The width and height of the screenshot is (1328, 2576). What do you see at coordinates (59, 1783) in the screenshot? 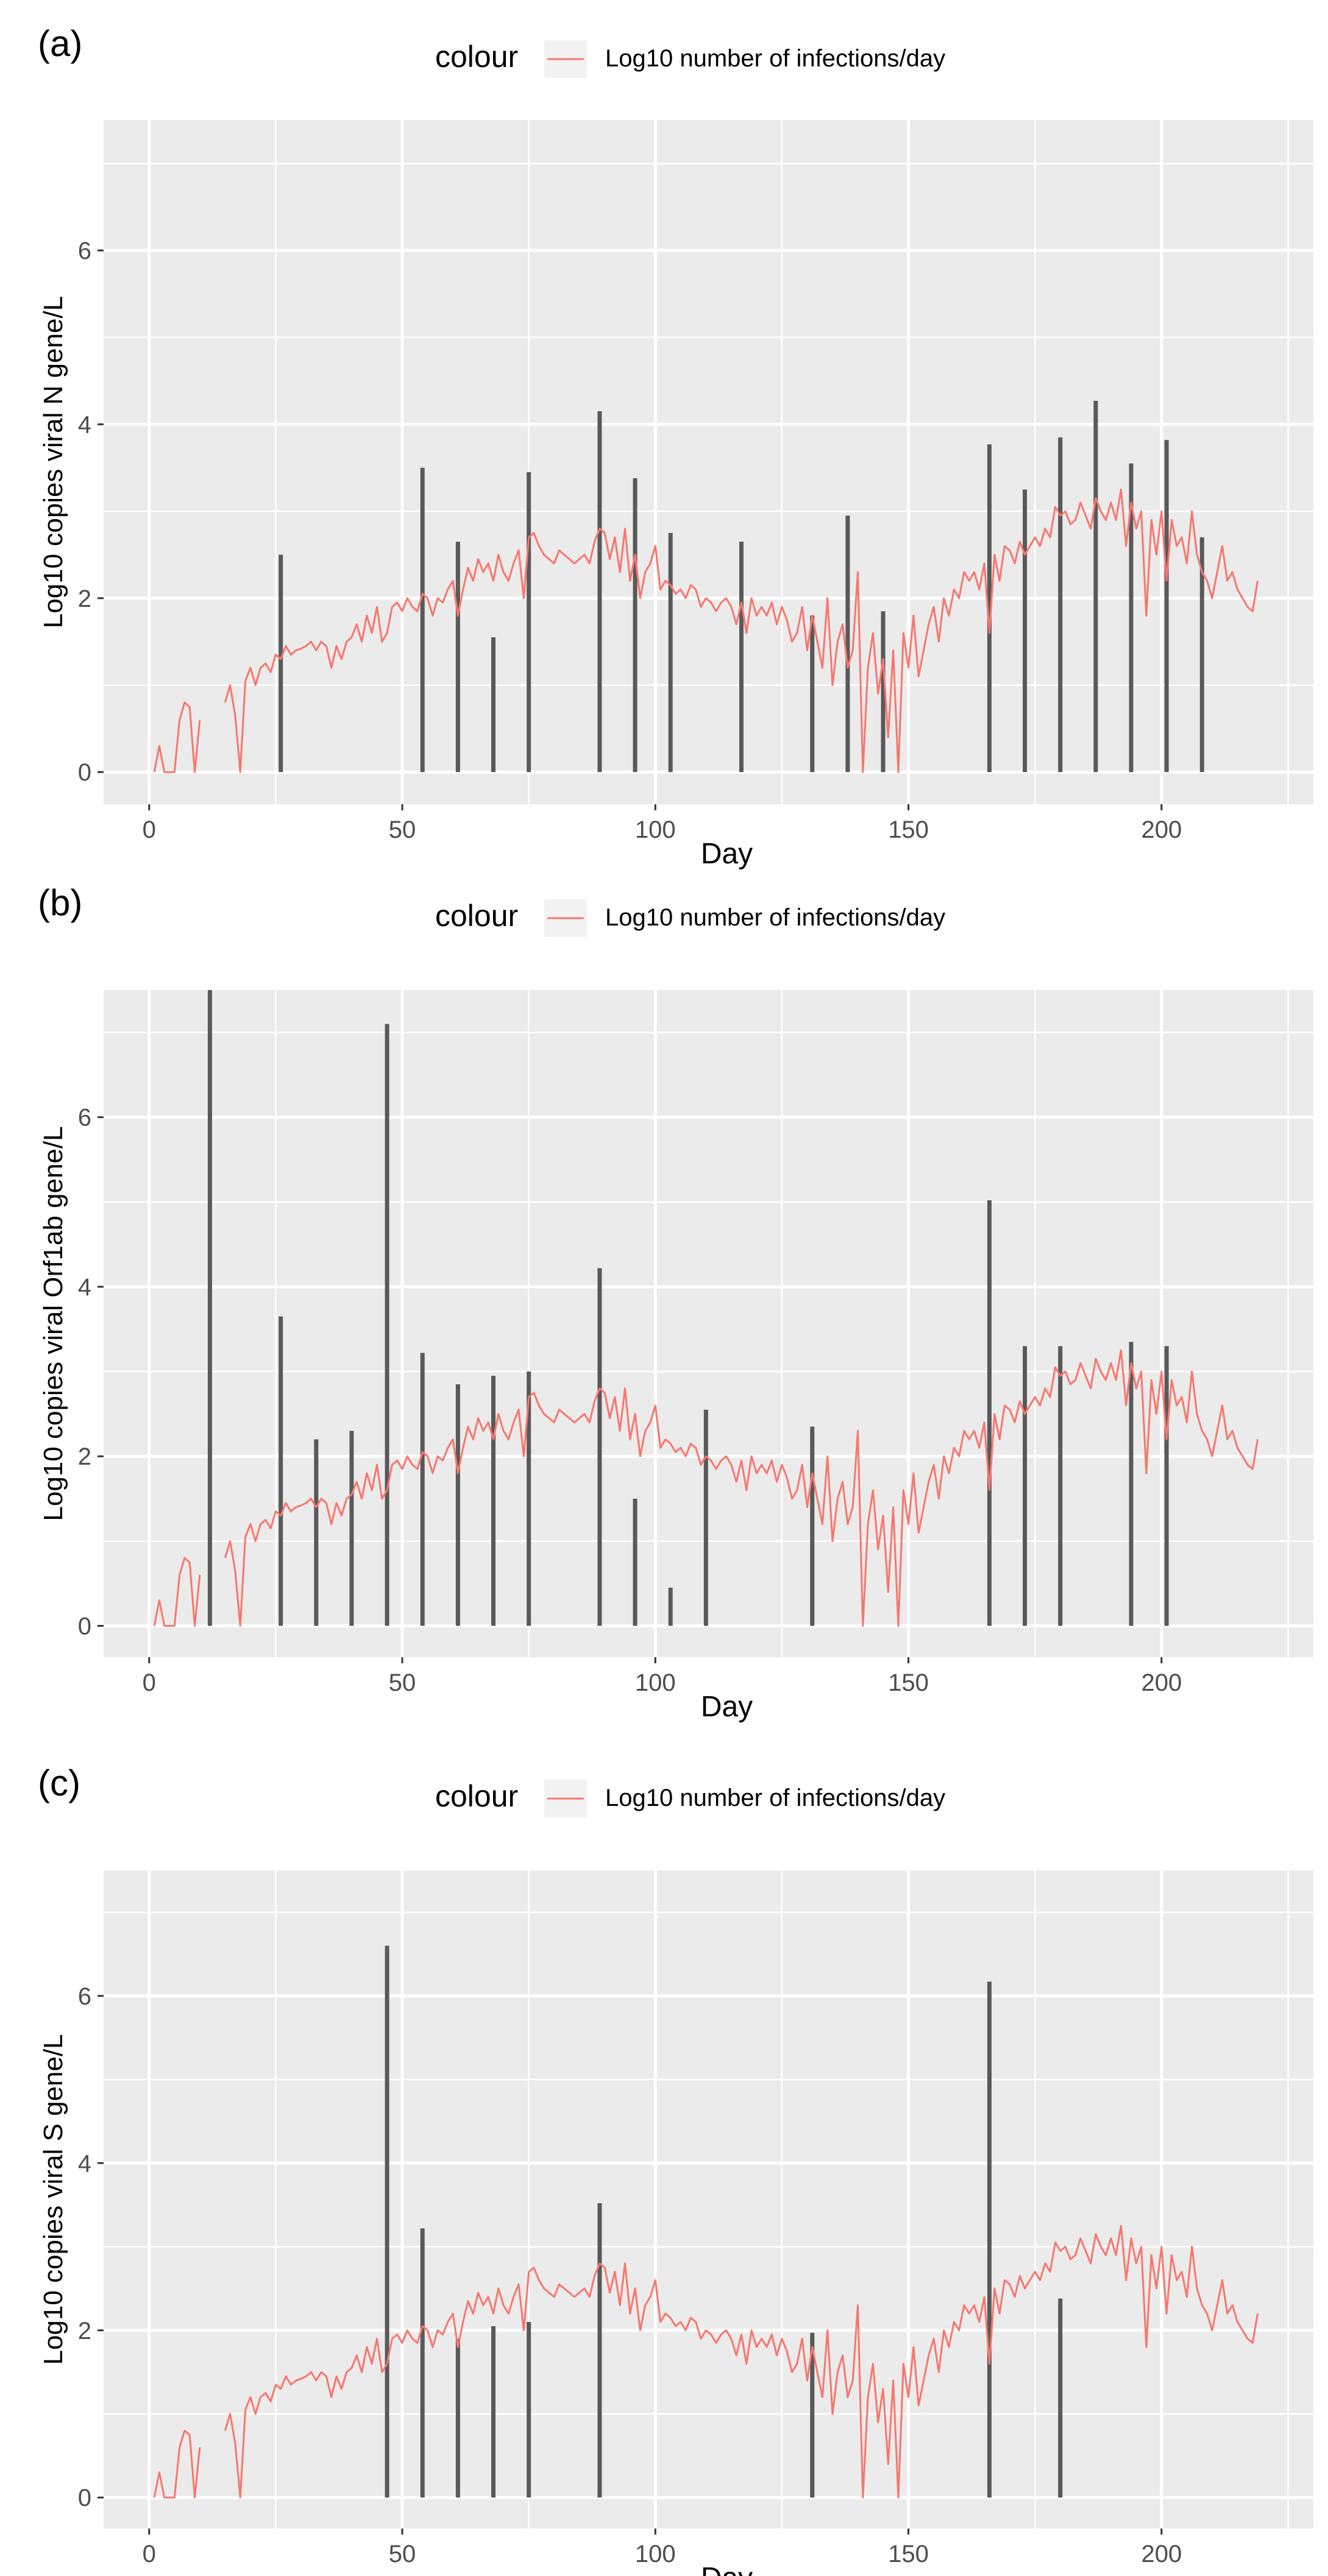
I see `panel-label: (c)` at bounding box center [59, 1783].